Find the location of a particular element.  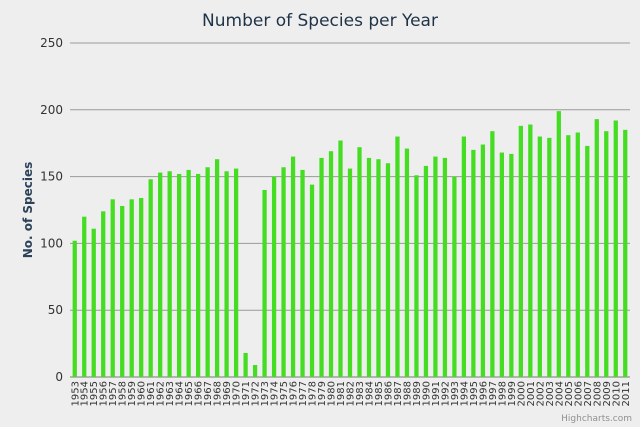

x-tick-label: 2004 is located at coordinates (559, 393).